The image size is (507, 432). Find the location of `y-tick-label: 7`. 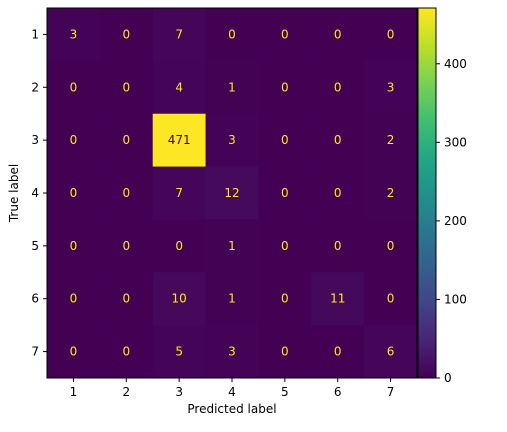

y-tick-label: 7 is located at coordinates (35, 352).